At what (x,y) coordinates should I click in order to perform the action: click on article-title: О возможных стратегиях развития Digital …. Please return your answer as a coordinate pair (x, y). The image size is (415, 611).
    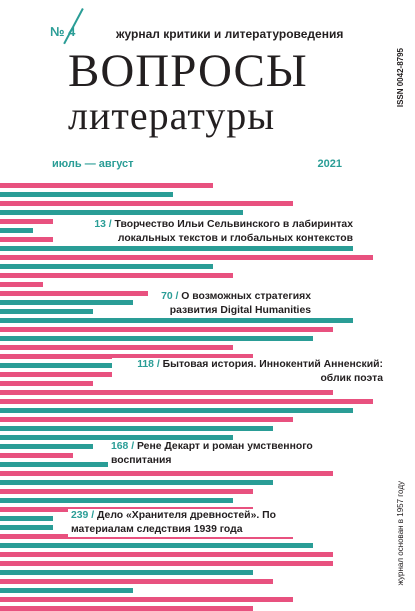
    Looking at the image, I should click on (240, 303).